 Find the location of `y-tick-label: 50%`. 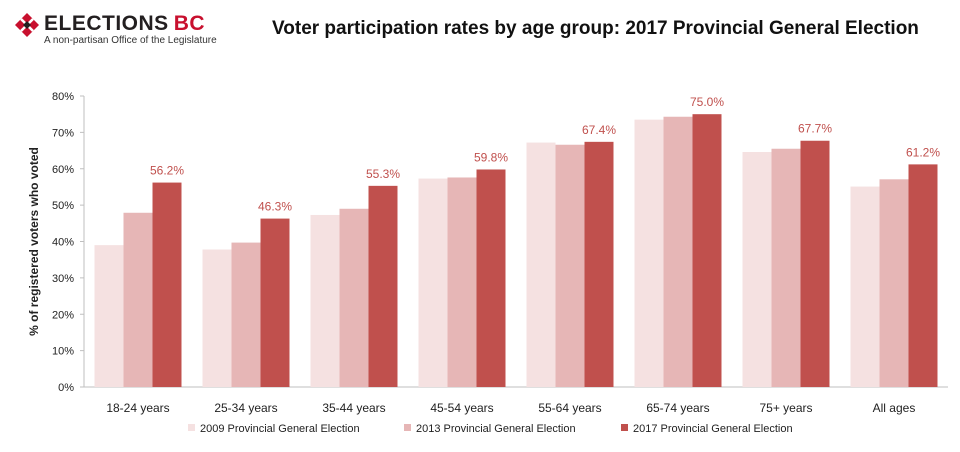

y-tick-label: 50% is located at coordinates (63, 206).